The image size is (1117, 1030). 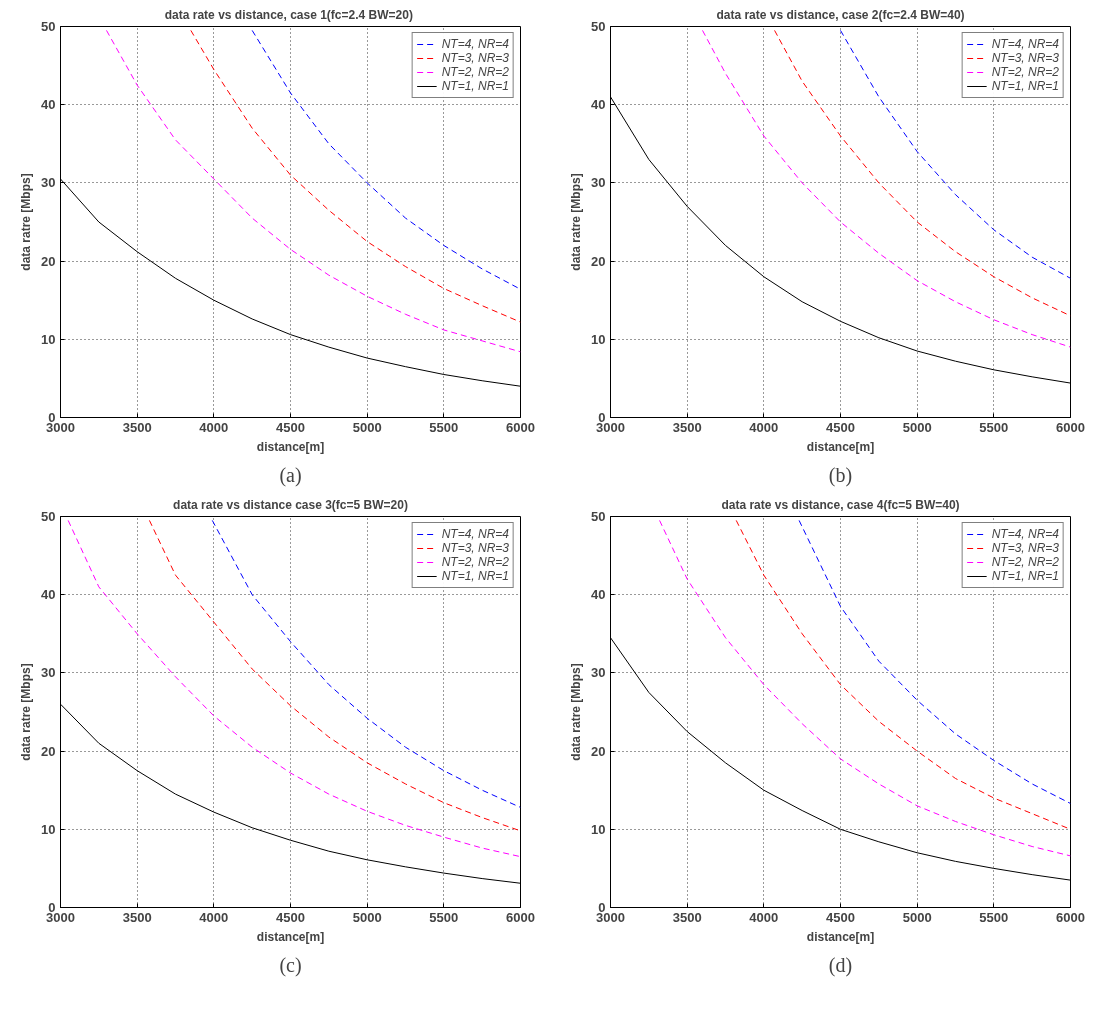 What do you see at coordinates (288, 14) in the screenshot?
I see `chart-title: data rate vs distance, case 1(fc=2.4 BW=20)` at bounding box center [288, 14].